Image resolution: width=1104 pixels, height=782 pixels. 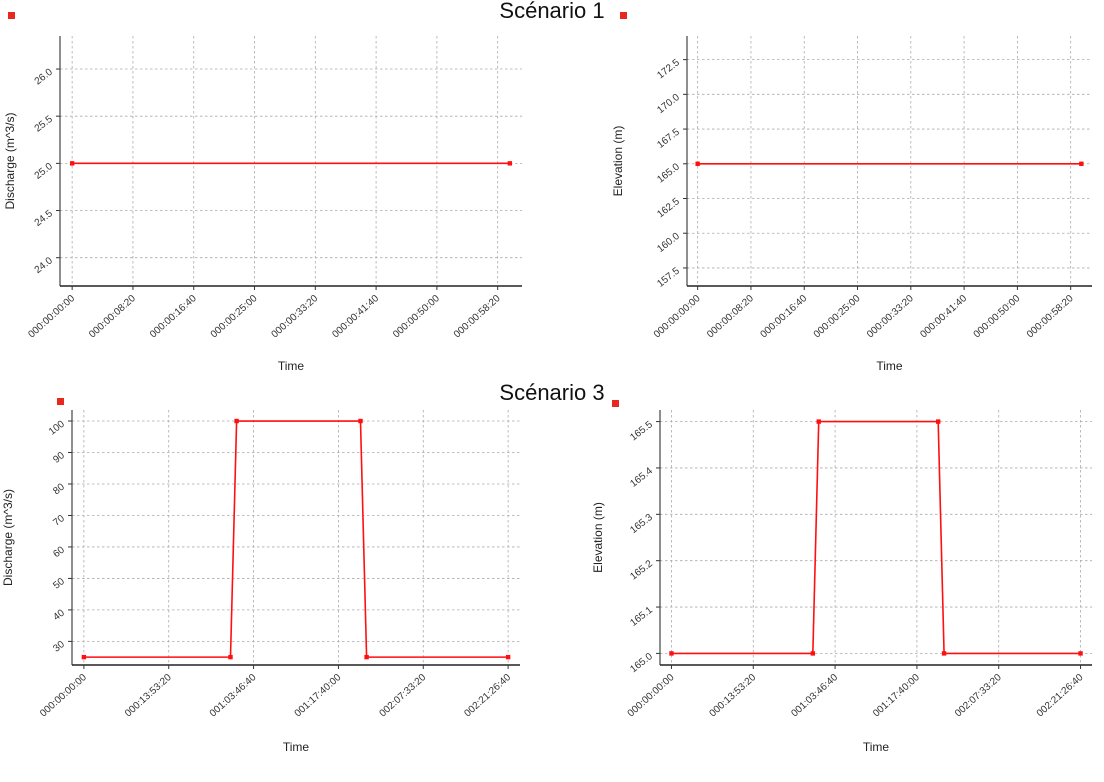 I want to click on y-tick-label: 165.4, so click(x=641, y=477).